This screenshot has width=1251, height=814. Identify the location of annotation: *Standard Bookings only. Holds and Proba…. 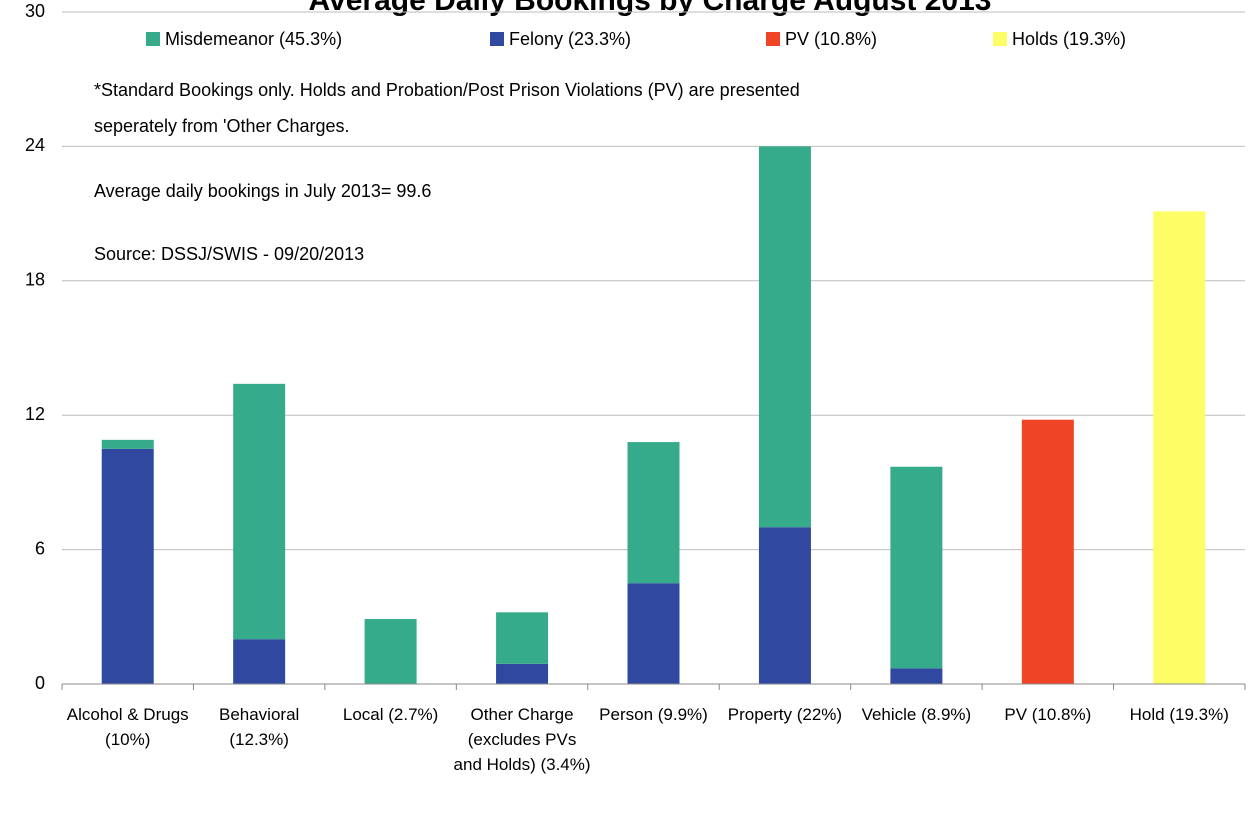
(447, 90).